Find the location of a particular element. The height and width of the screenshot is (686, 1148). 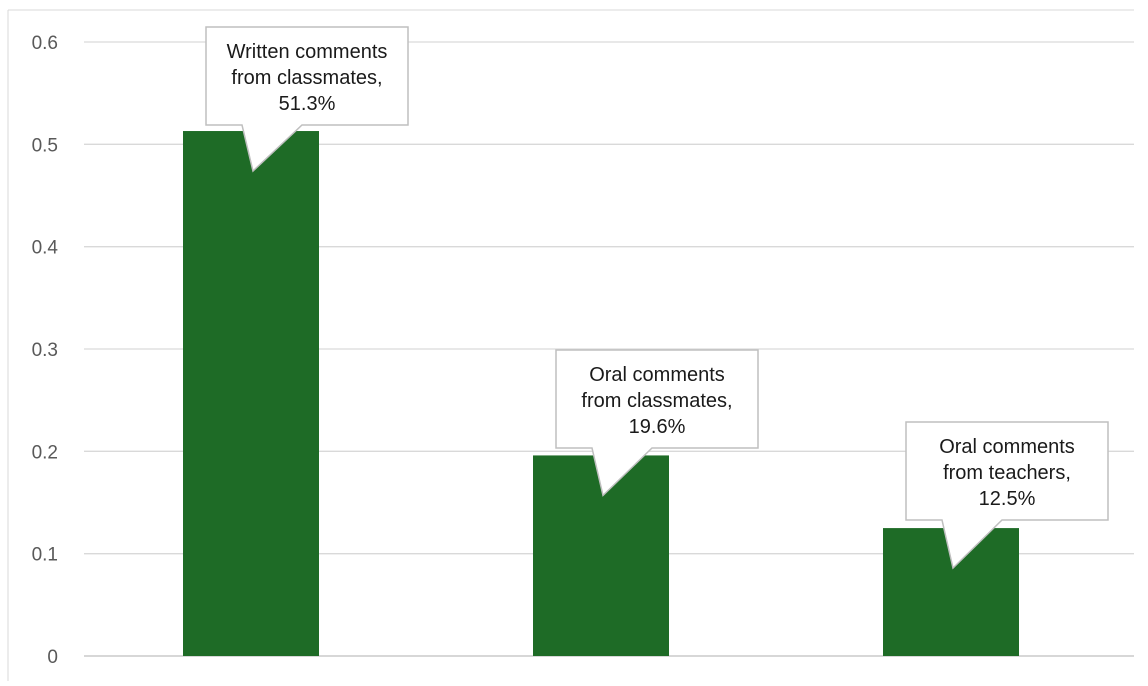

y-tick-label: 0.5 is located at coordinates (45, 145).